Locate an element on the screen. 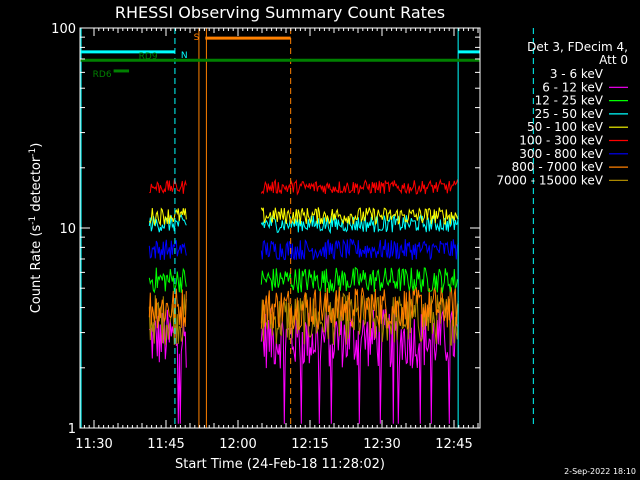 The height and width of the screenshot is (480, 640). y-label-sup-2: -1 is located at coordinates (33, 152).